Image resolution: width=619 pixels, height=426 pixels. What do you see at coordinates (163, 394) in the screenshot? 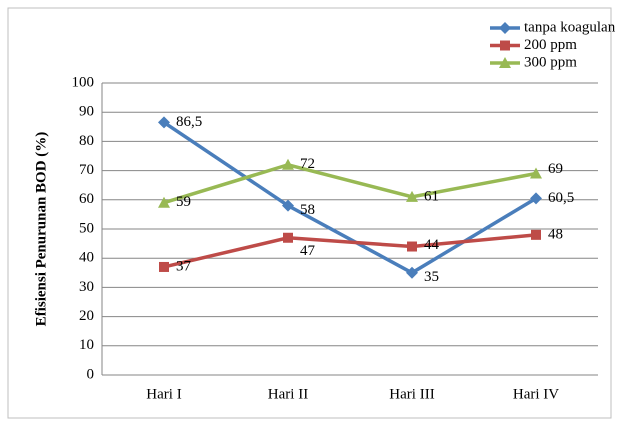
I see `x-tick-label: Hari I` at bounding box center [163, 394].